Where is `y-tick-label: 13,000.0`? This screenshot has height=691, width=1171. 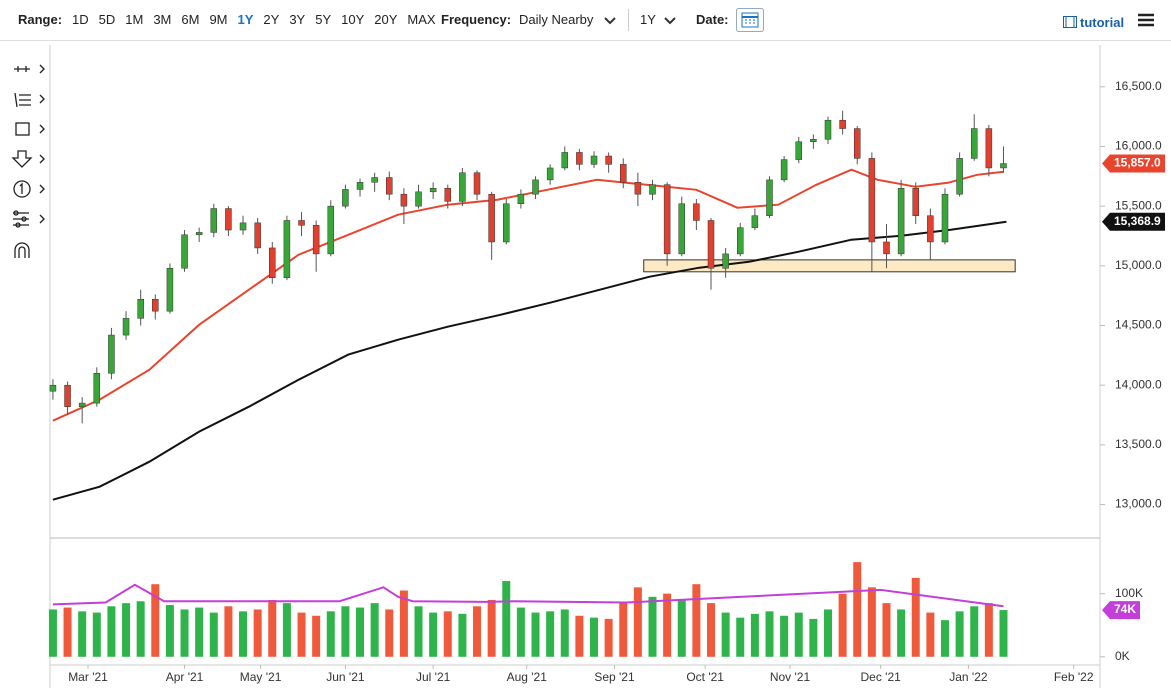 y-tick-label: 13,000.0 is located at coordinates (1138, 504).